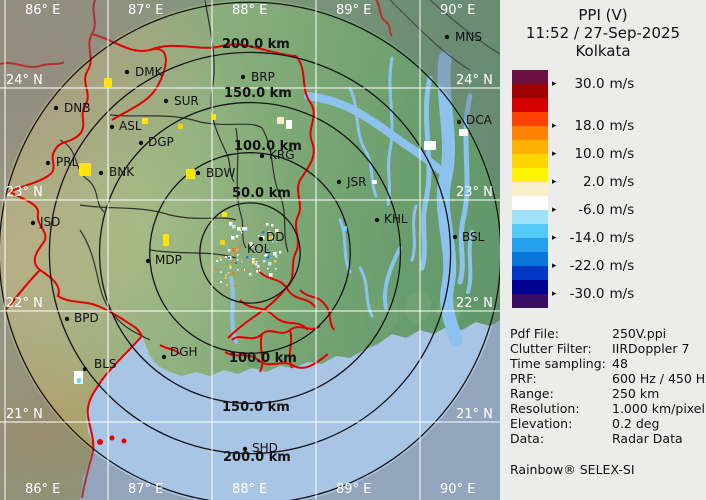 The width and height of the screenshot is (706, 500). Describe the element at coordinates (589, 154) in the screenshot. I see `tick-value: 10.0` at that location.